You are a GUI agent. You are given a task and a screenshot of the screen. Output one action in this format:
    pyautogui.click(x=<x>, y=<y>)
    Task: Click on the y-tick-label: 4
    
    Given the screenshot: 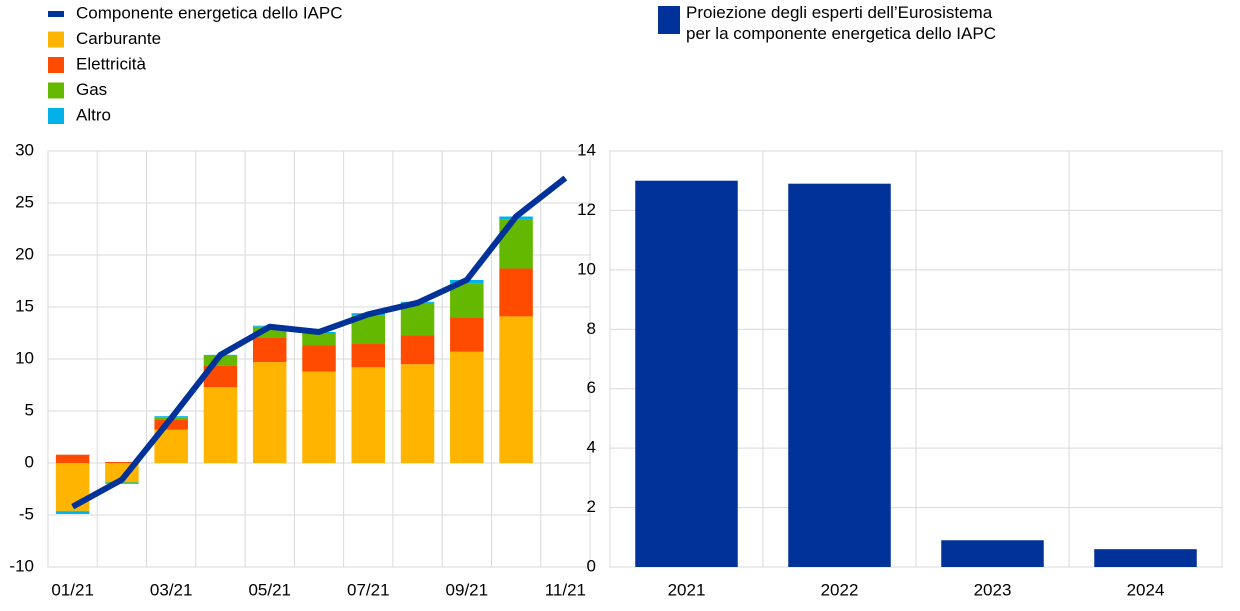 What is the action you would take?
    pyautogui.click(x=591, y=447)
    